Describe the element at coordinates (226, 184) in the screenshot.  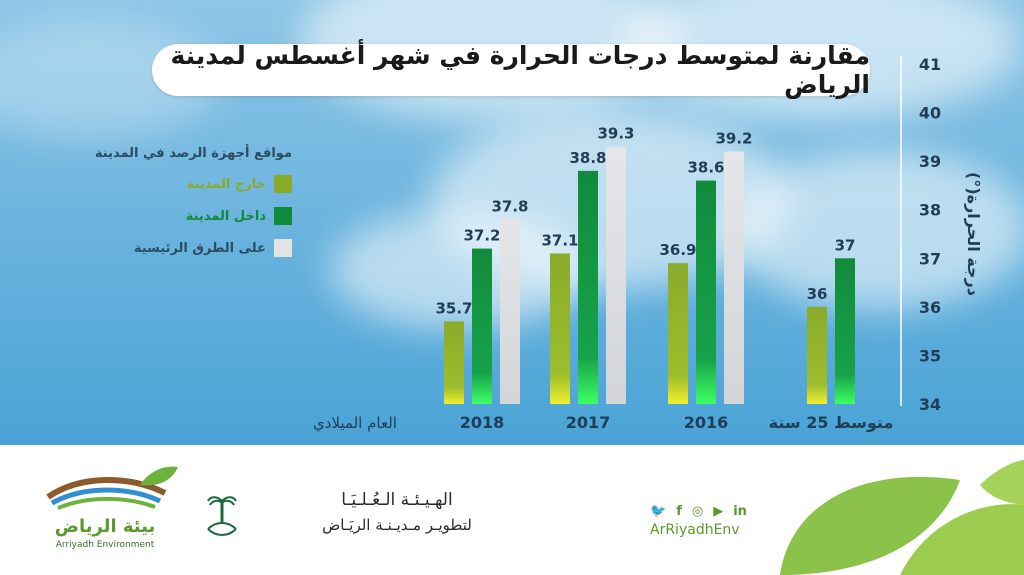
I see `legend-label-outside: خارج المدينة` at that location.